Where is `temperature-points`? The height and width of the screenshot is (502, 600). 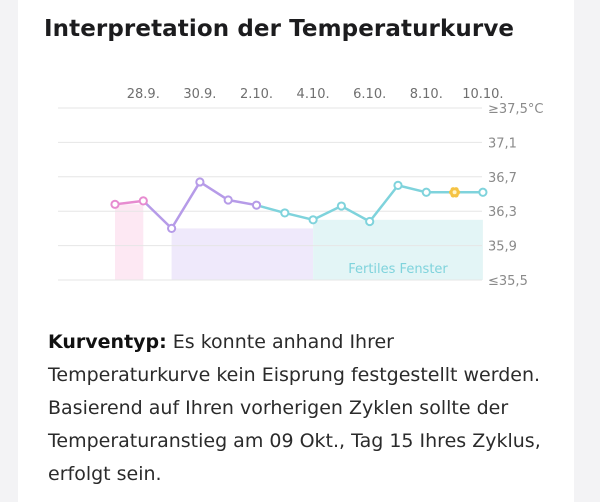
temperature-points is located at coordinates (299, 205).